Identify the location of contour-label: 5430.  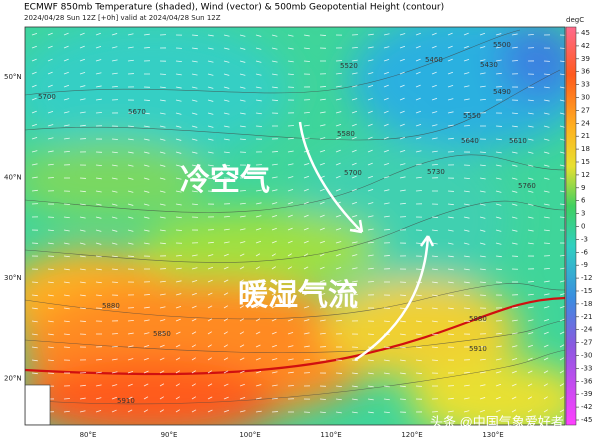
(489, 65).